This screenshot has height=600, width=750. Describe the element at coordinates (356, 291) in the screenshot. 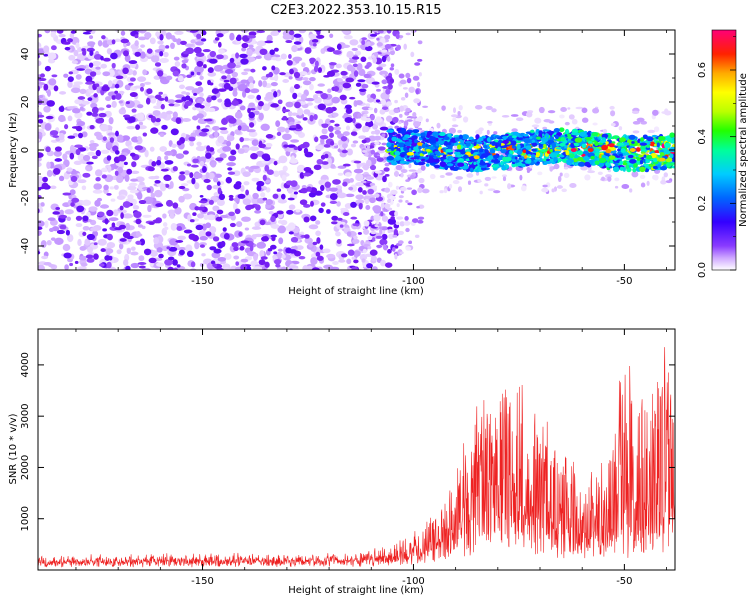

I see `spectrogram-xlabel: Height of straight line (km)` at that location.